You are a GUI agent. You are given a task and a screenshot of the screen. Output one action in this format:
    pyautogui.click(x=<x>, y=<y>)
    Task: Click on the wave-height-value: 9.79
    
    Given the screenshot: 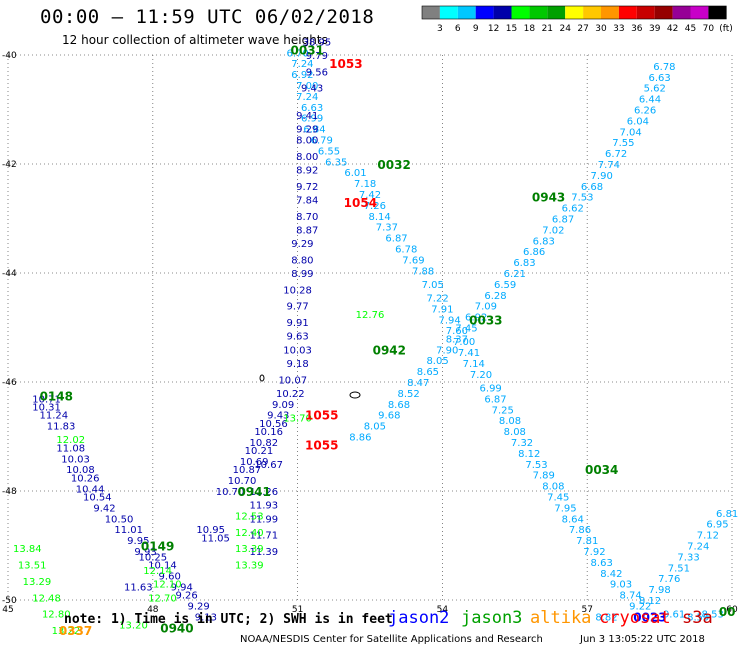 What is the action you would take?
    pyautogui.click(x=317, y=56)
    